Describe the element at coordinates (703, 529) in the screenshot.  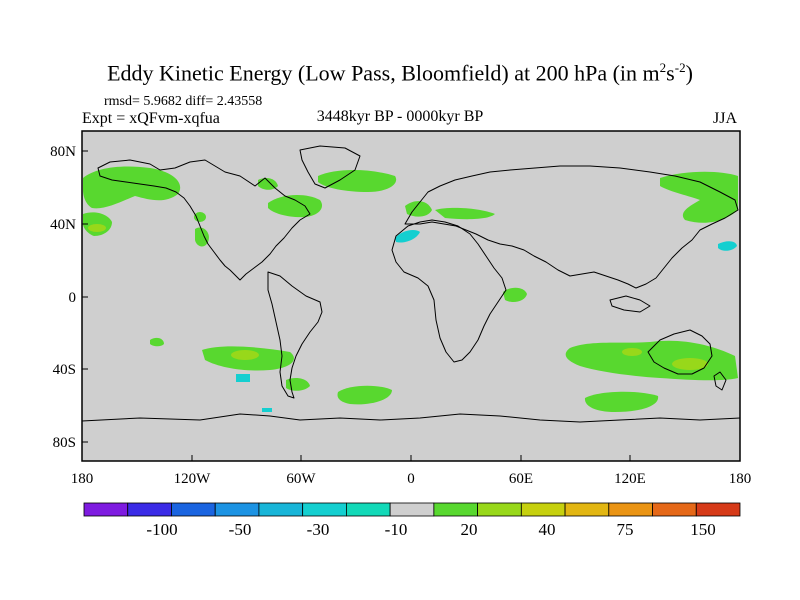
I see `colorbar-label-8: 150` at that location.